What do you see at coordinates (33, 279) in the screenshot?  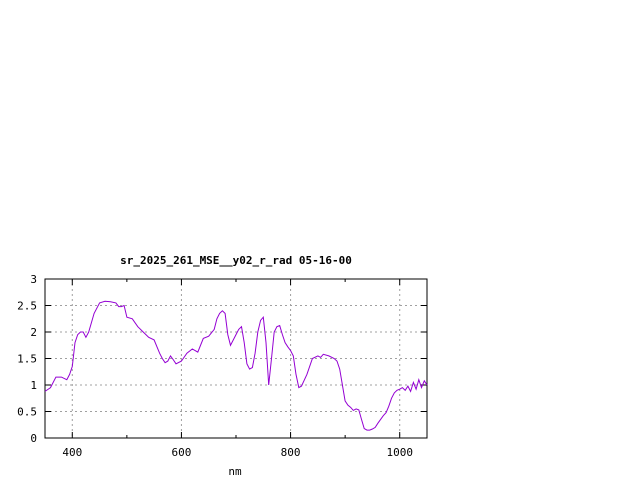 I see `y-tick-label: 3` at bounding box center [33, 279].